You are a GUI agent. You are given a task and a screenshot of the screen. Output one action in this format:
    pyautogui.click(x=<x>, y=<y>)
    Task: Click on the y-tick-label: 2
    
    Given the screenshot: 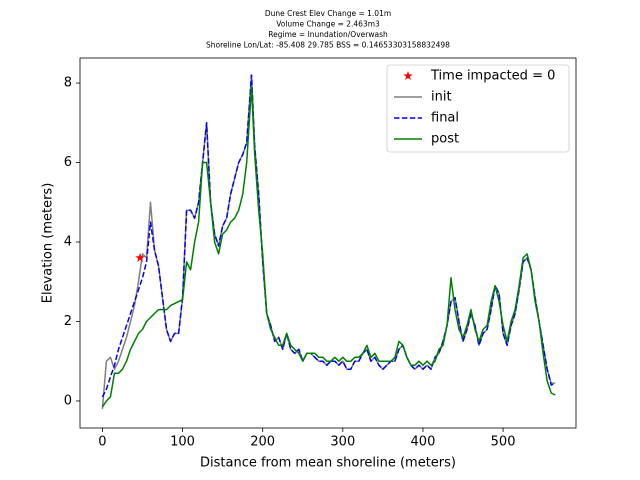 What is the action you would take?
    pyautogui.click(x=68, y=321)
    